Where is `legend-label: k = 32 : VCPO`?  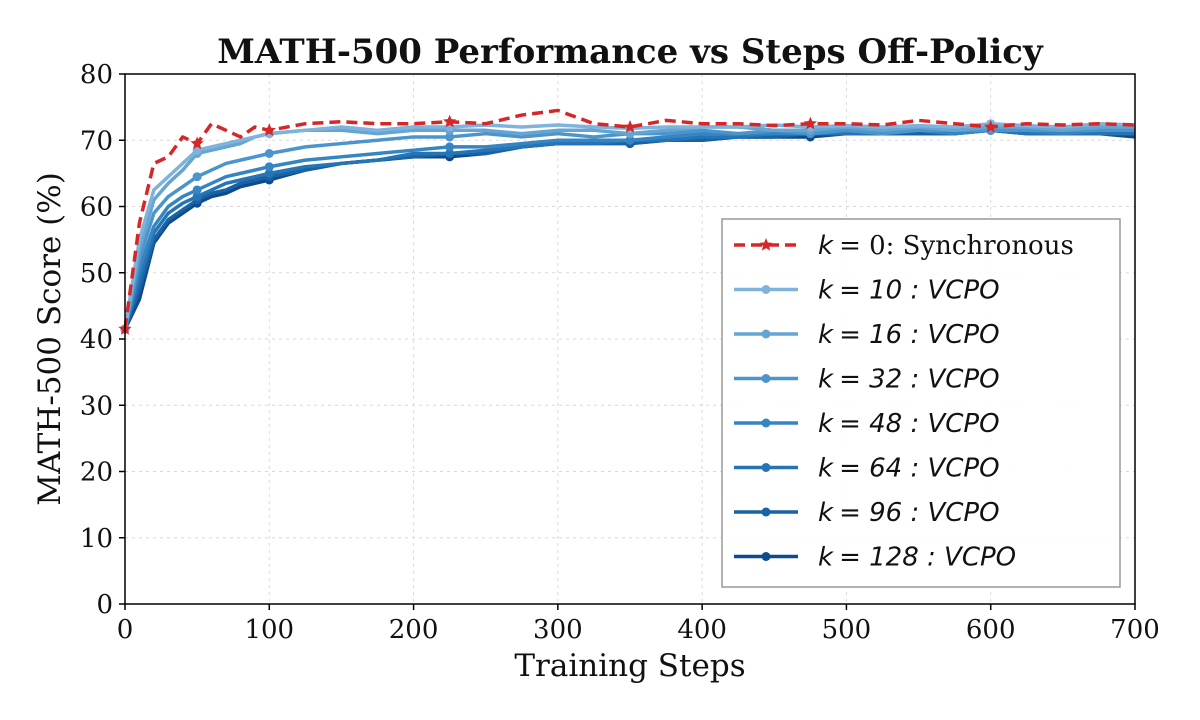
legend-label: k = 32 : VCPO is located at coordinates (909, 380).